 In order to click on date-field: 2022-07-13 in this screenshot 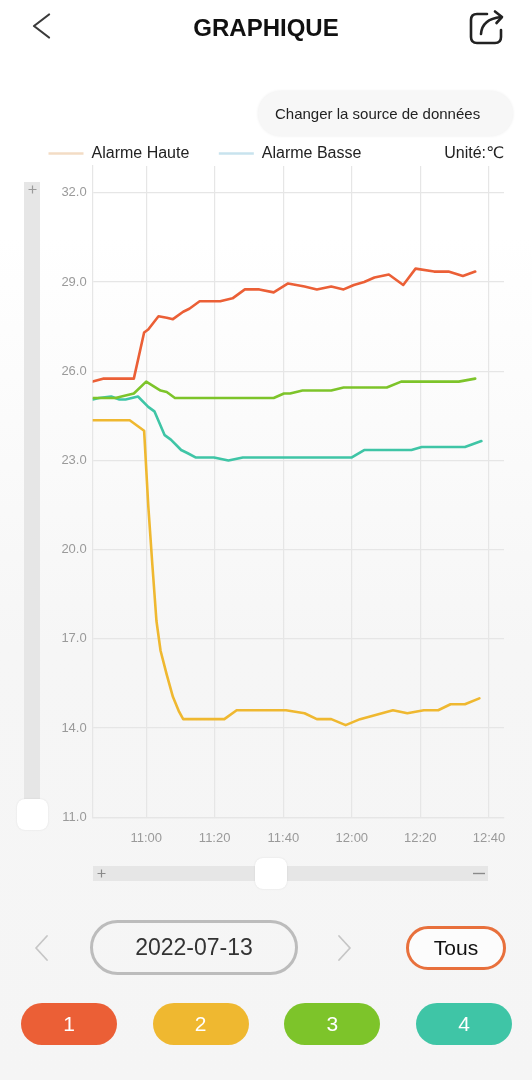, I will do `click(194, 947)`.